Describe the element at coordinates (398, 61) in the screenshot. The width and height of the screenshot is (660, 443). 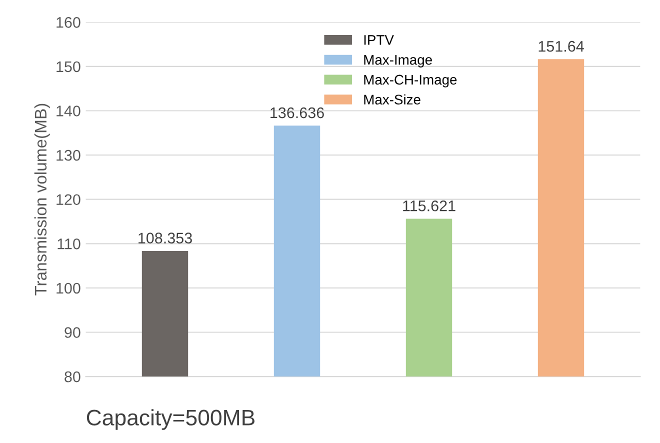
I see `legend-label: Max-Image` at that location.